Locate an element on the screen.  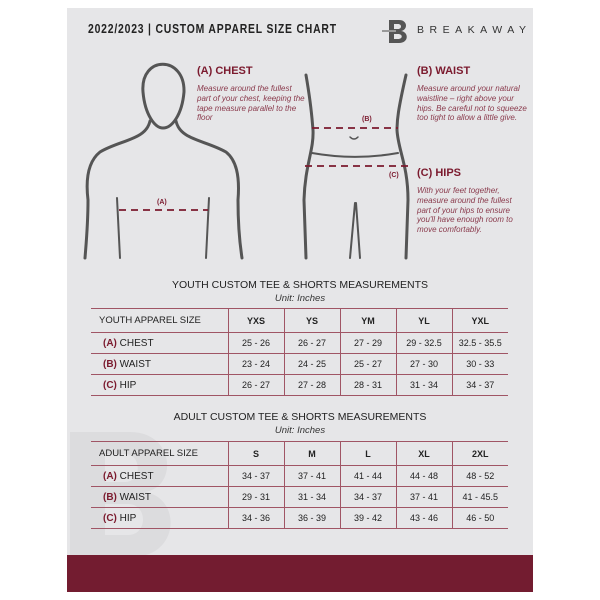
size-header: ADULT APPAREL SIZE is located at coordinates (159, 453).